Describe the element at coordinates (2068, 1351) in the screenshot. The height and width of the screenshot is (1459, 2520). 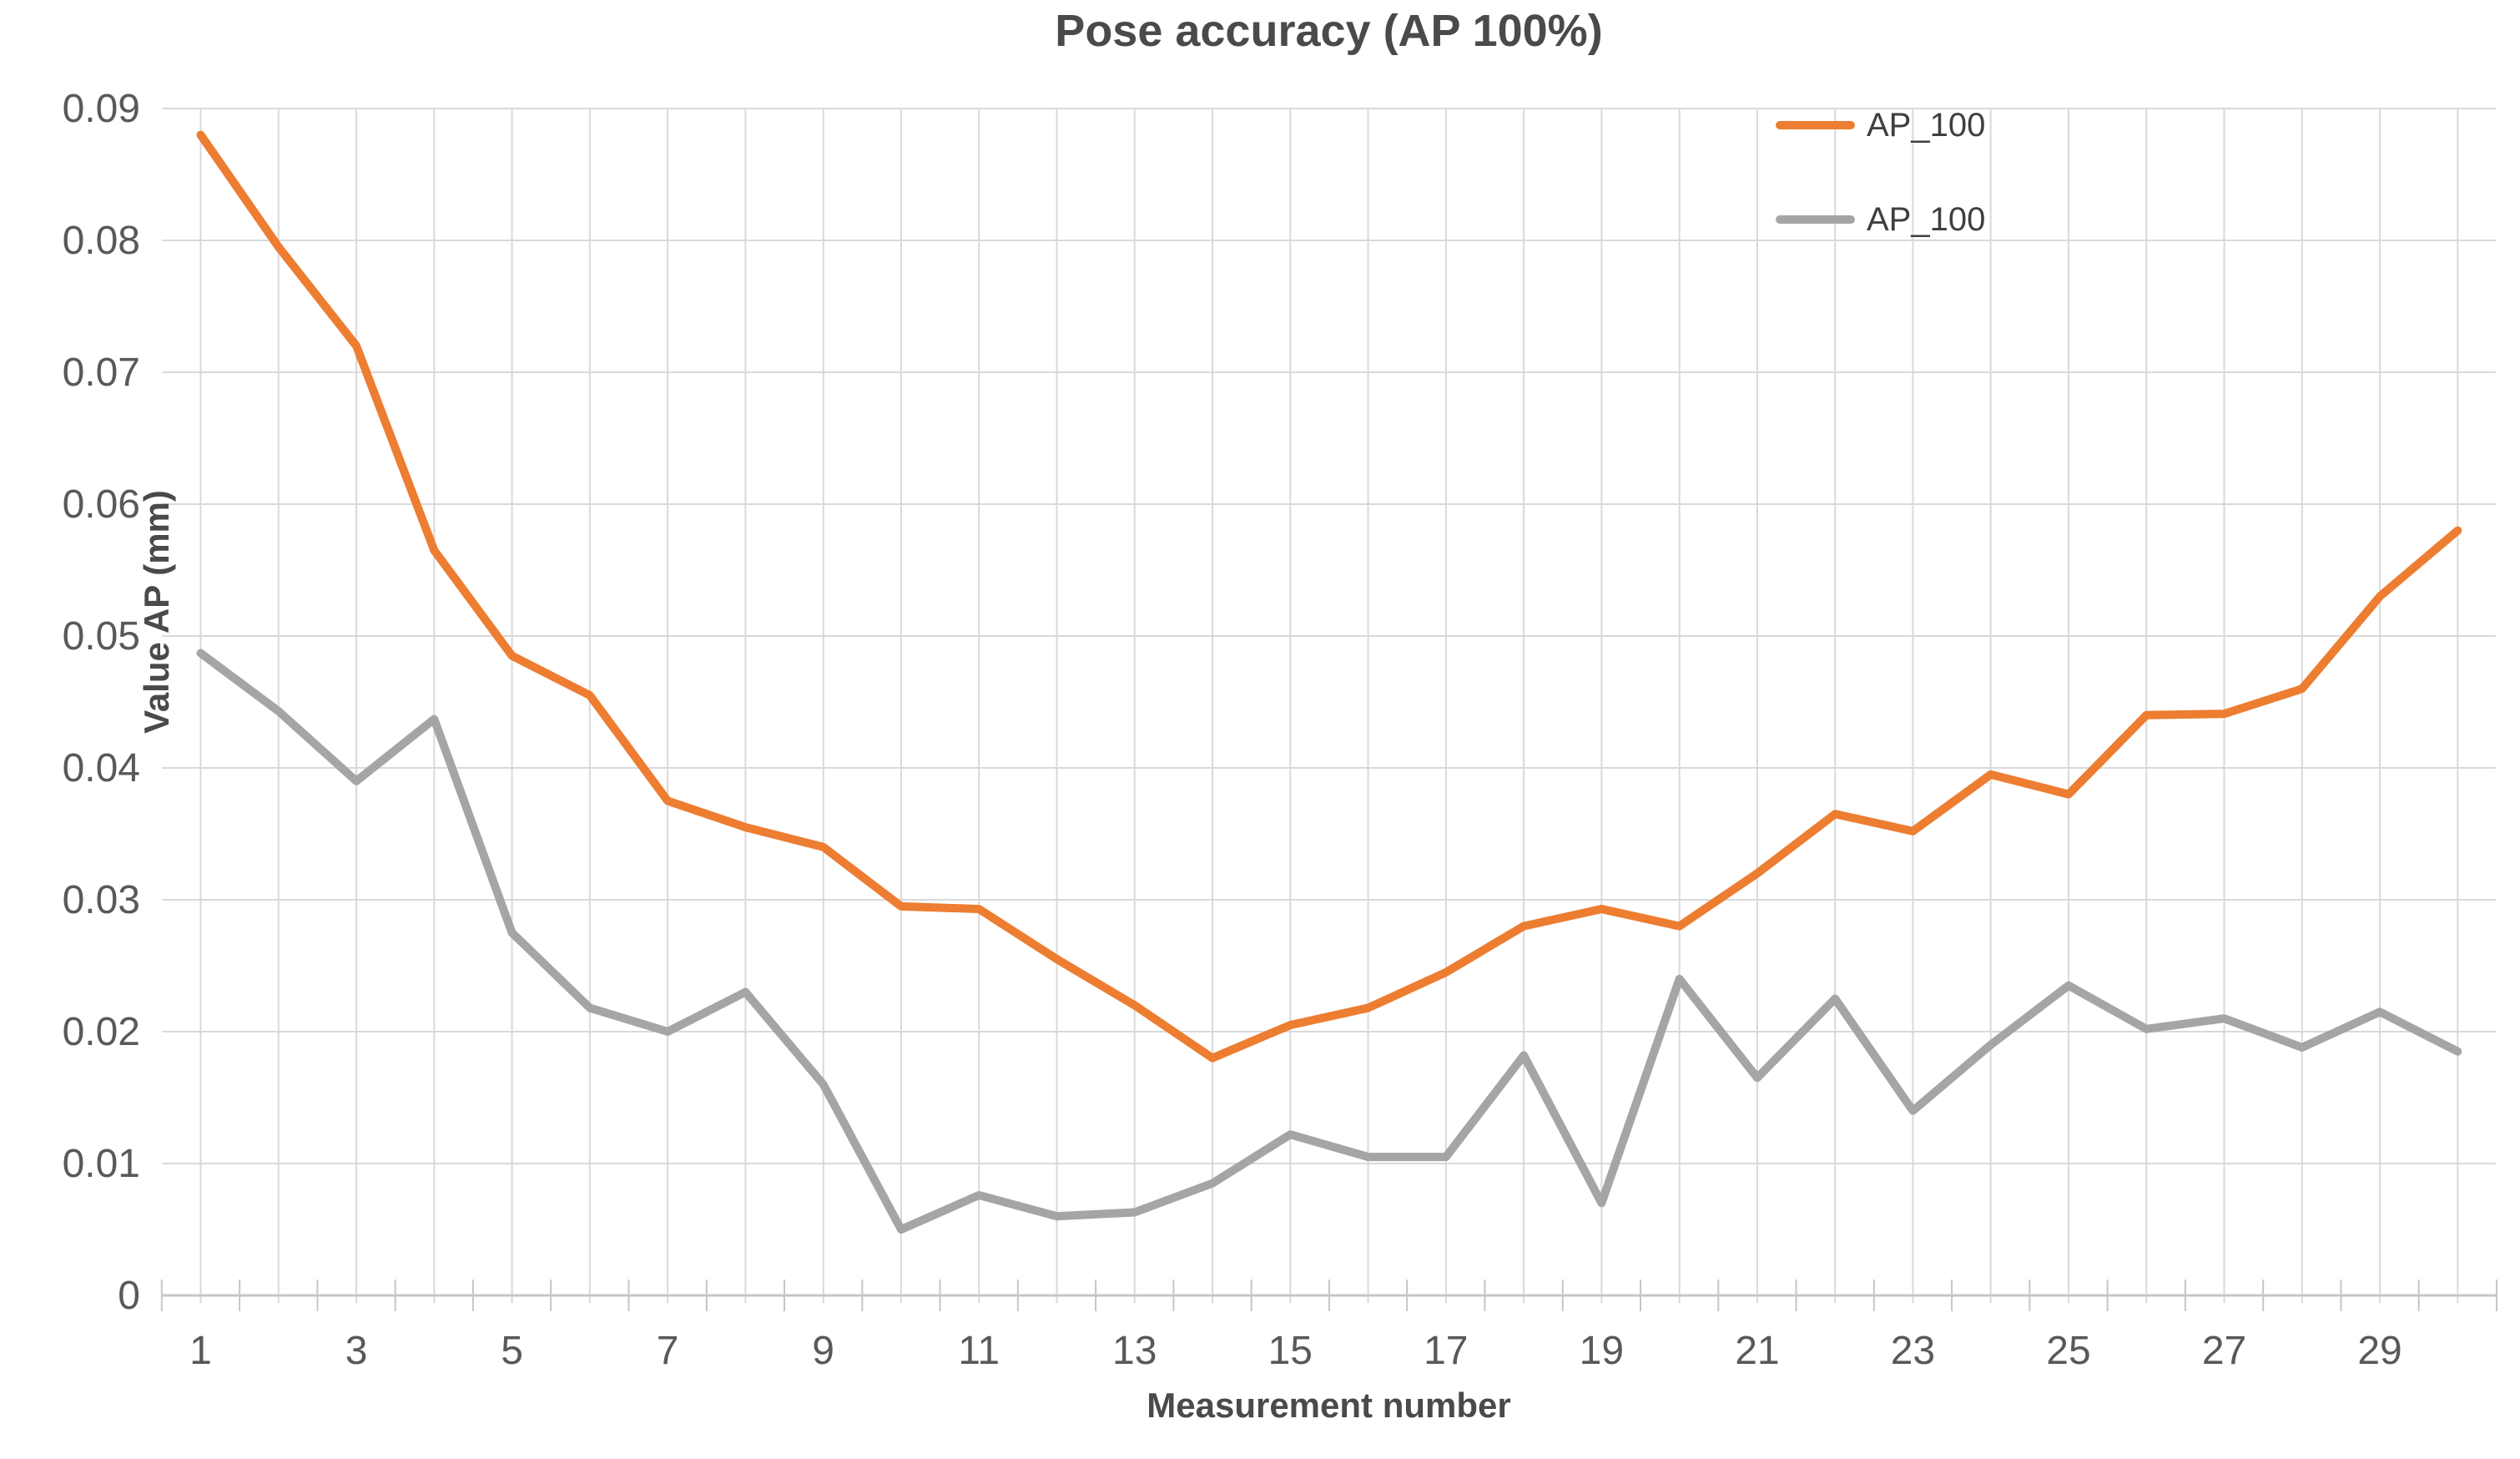
I see `x-tick-label: 25` at that location.